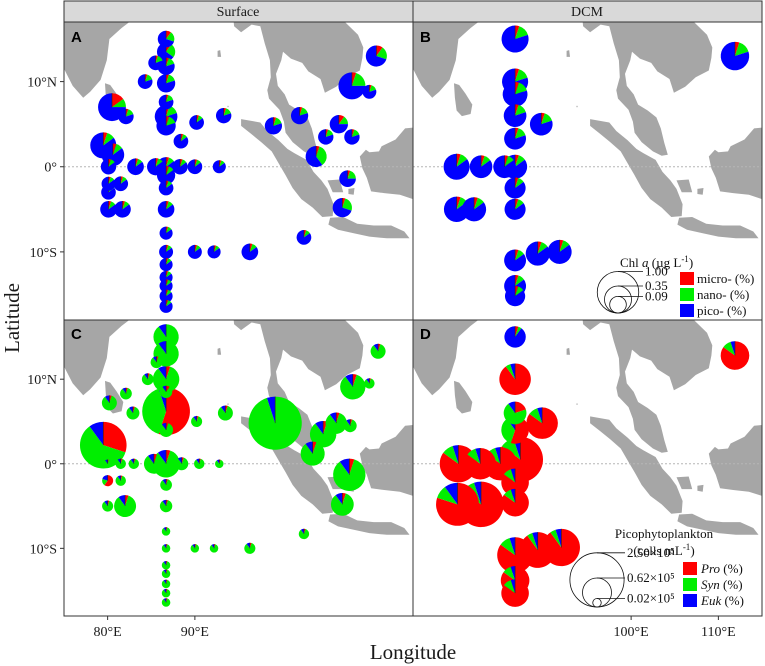 This screenshot has width=765, height=666. What do you see at coordinates (713, 584) in the screenshot?
I see `legend-pico-entries: Pro (%)Syn (%)Euk (%)` at bounding box center [713, 584].